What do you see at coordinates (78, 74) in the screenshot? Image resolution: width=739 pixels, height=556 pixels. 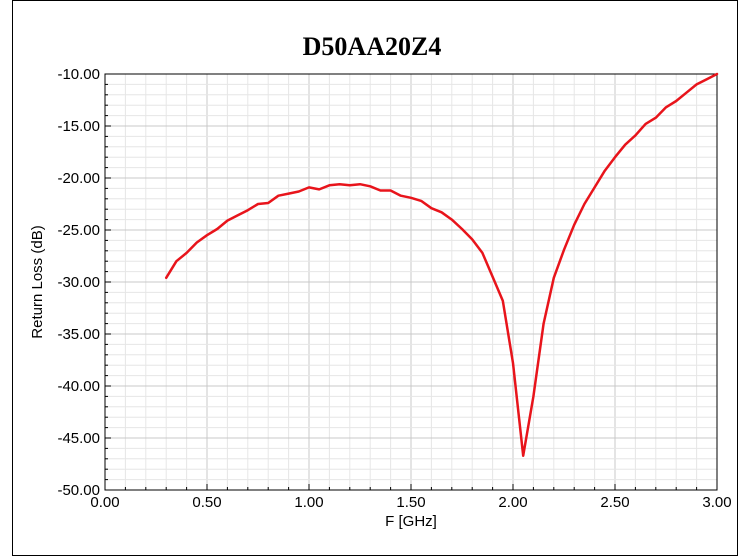 I see `y-tick-label: -10.00` at bounding box center [78, 74].